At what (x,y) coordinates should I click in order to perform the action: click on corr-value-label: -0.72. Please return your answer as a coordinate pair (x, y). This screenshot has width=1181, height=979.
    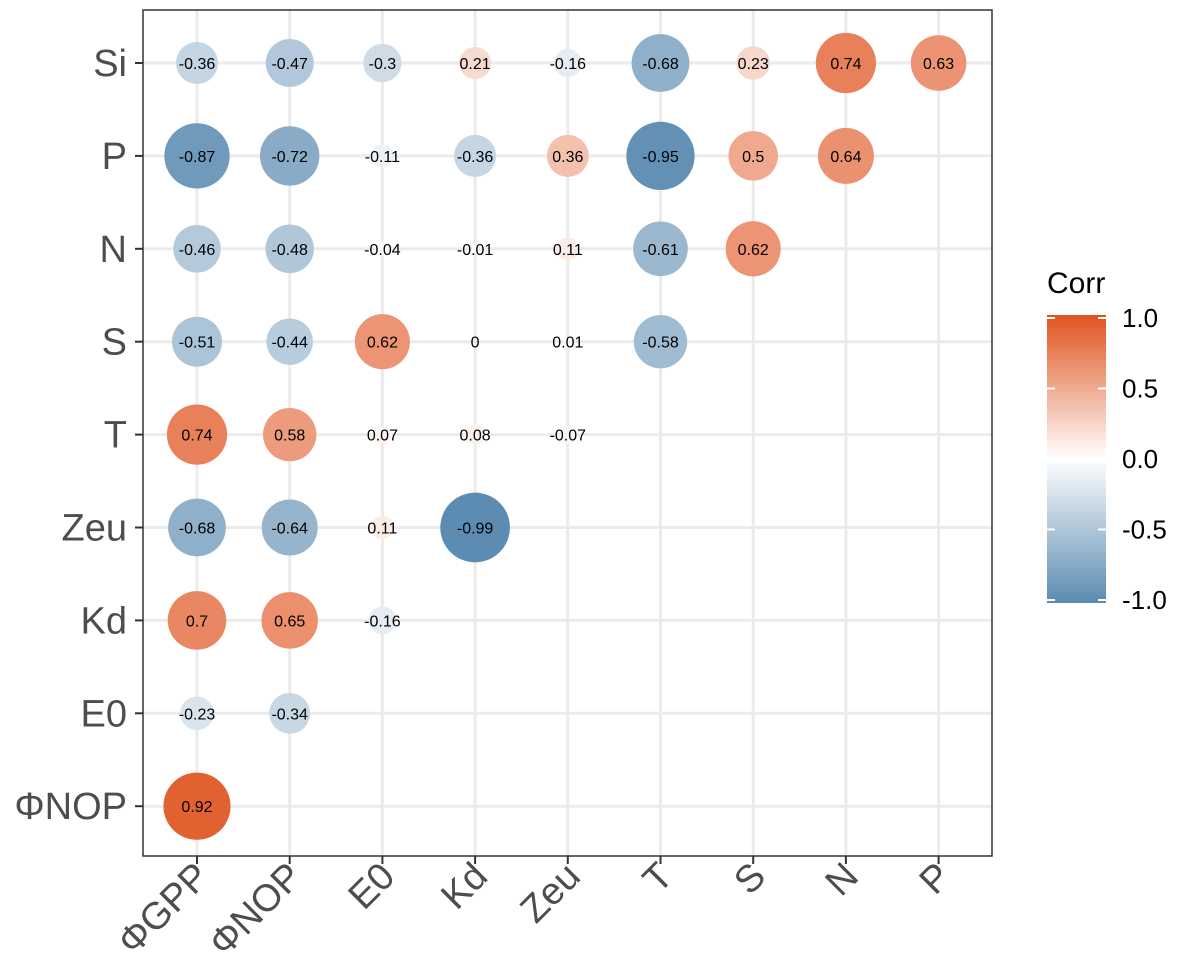
    Looking at the image, I should click on (289, 157).